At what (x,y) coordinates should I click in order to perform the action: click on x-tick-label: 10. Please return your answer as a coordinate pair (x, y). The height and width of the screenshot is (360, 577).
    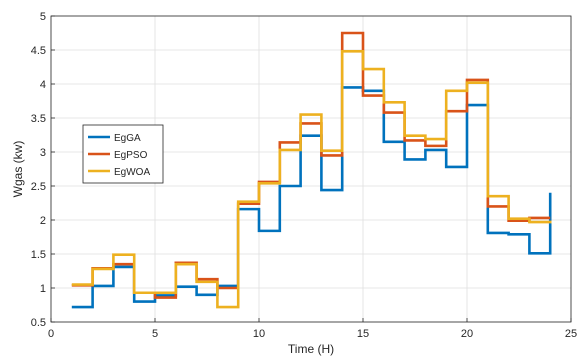
    Looking at the image, I should click on (259, 334).